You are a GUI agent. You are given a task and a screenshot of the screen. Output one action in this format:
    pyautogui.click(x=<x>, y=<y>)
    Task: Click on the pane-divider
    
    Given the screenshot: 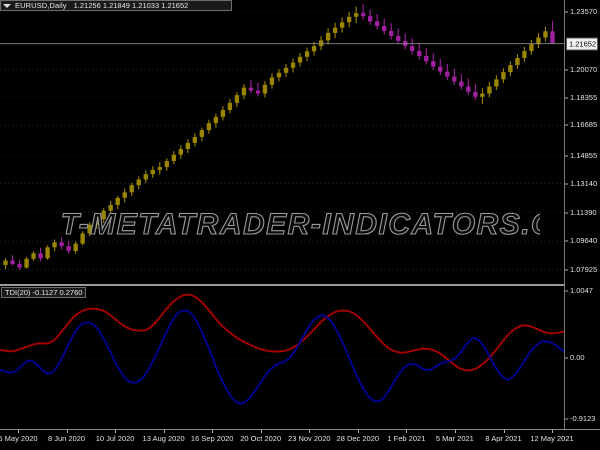 What is the action you would take?
    pyautogui.click(x=282, y=285)
    